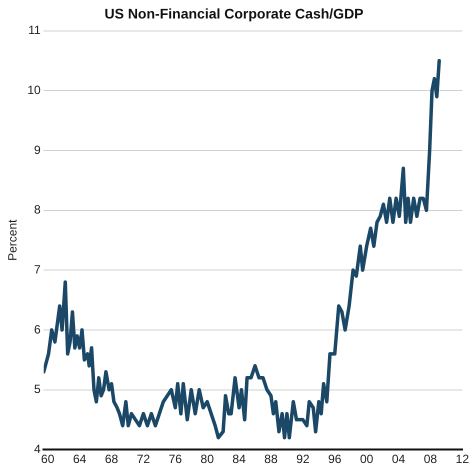  What do you see at coordinates (143, 459) in the screenshot?
I see `x-tick-label: 72` at bounding box center [143, 459].